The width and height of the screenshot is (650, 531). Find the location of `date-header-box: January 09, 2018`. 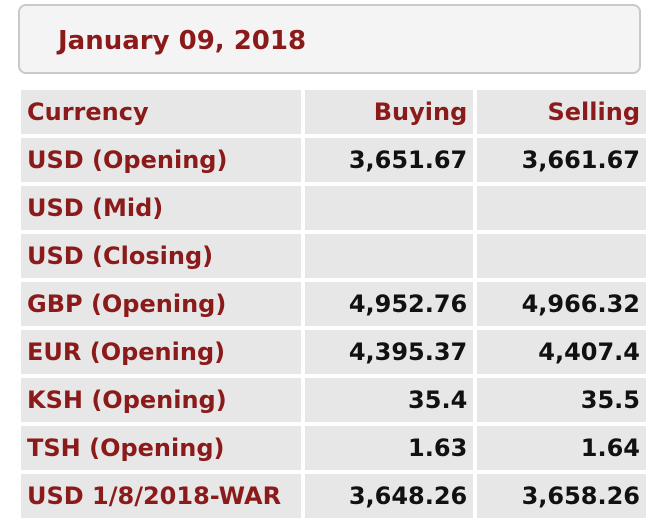

date-header-box: January 09, 2018 is located at coordinates (329, 39).